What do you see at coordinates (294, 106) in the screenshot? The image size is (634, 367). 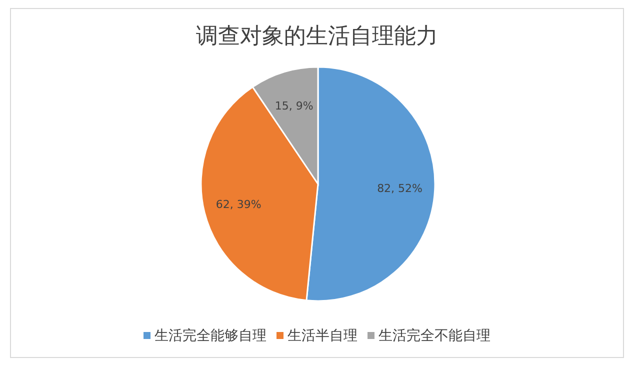 I see `data-label: 15, 9%` at bounding box center [294, 106].